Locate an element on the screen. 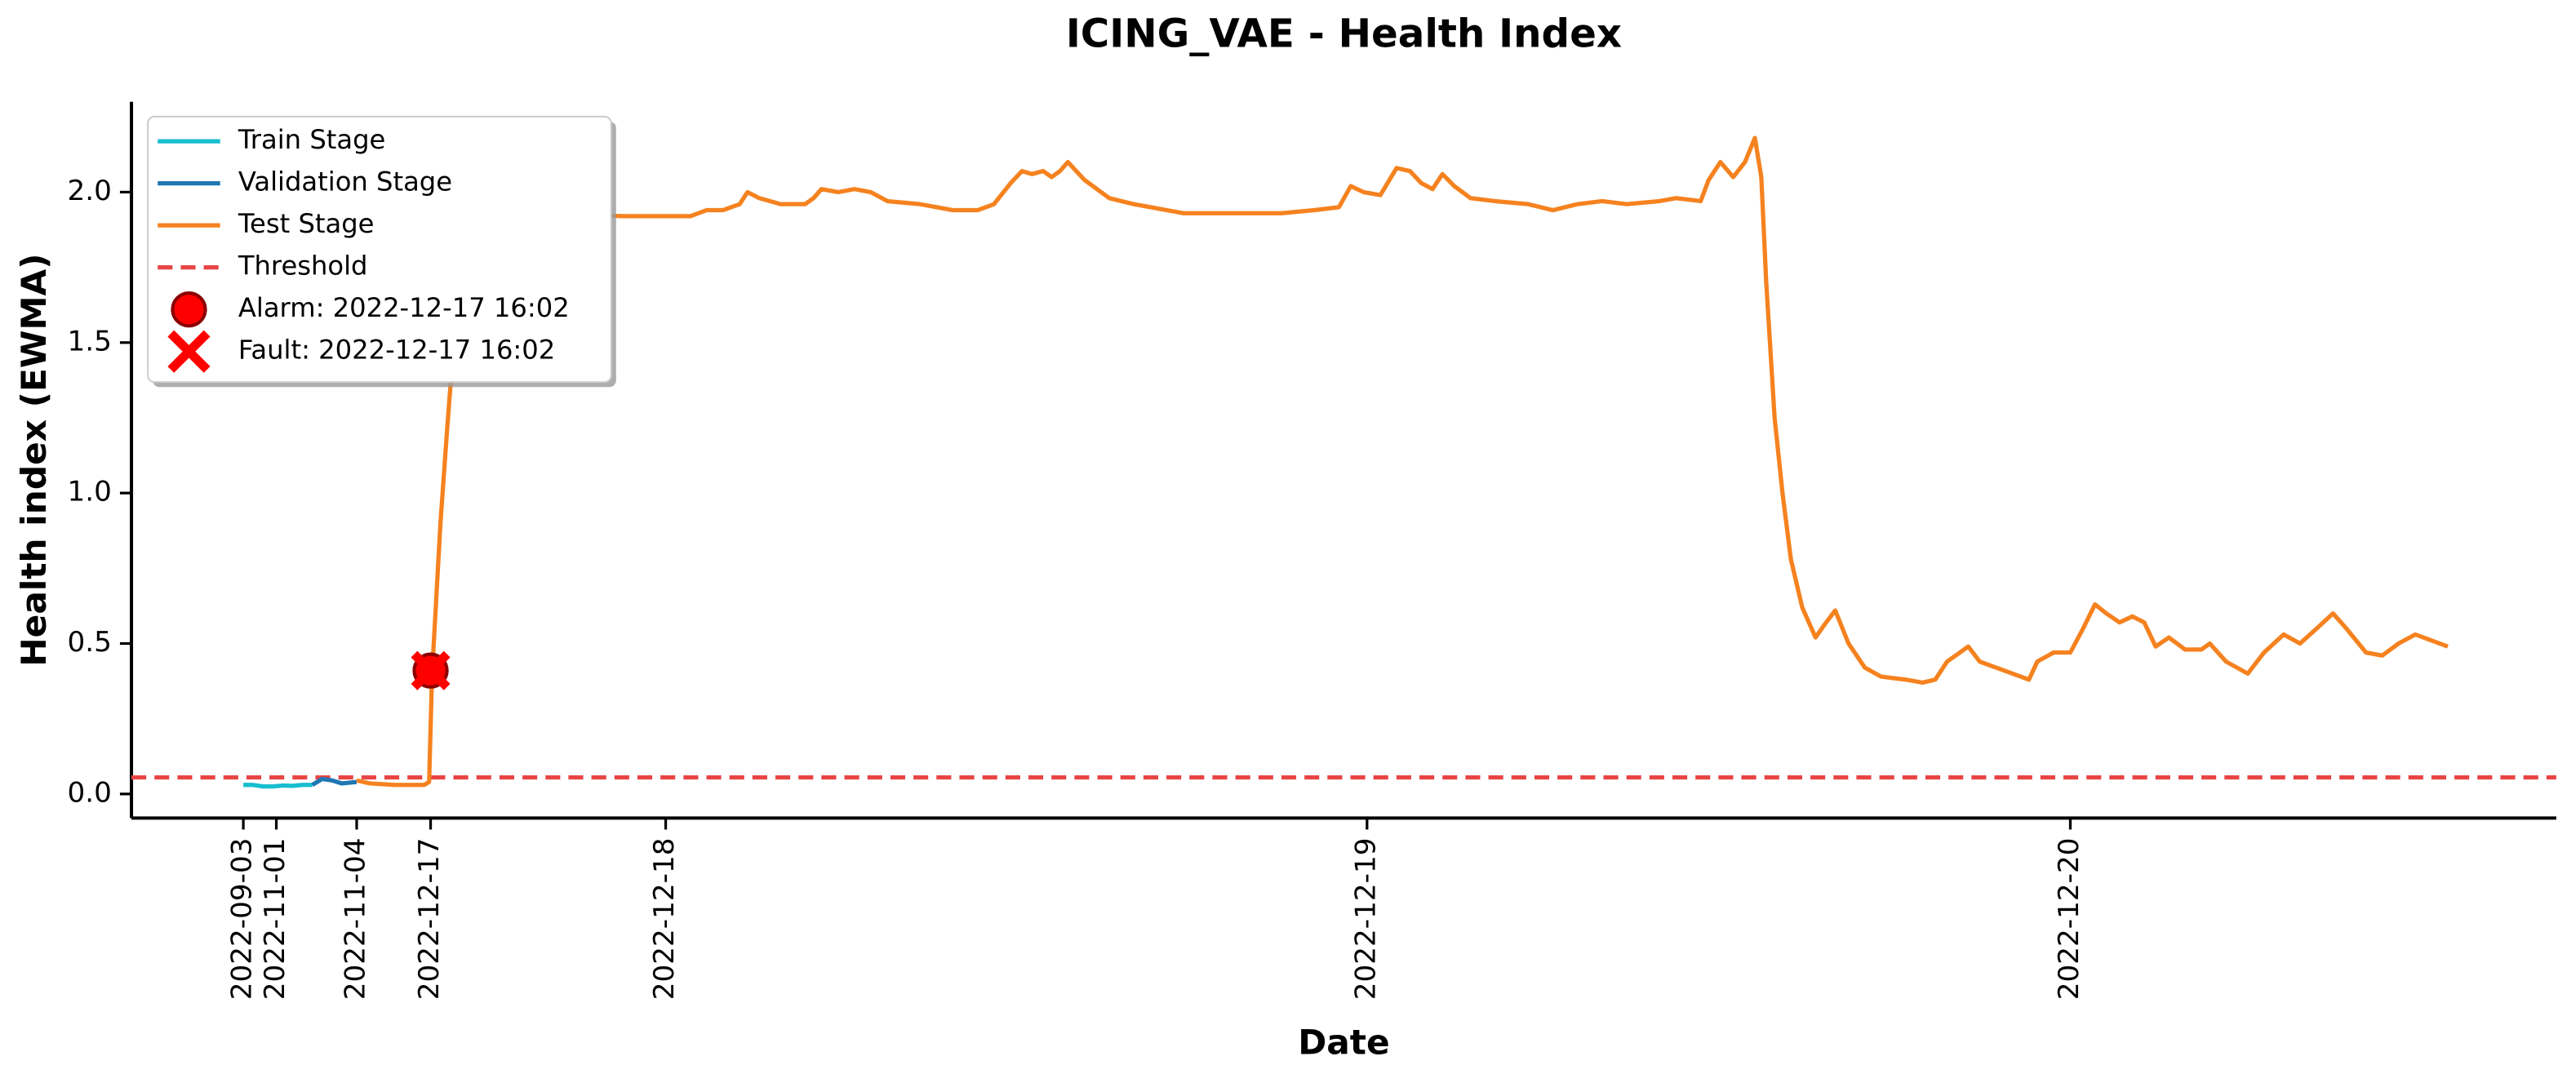 Image resolution: width=2576 pixels, height=1083 pixels. x-tick-label: 2022-11-04 is located at coordinates (355, 919).